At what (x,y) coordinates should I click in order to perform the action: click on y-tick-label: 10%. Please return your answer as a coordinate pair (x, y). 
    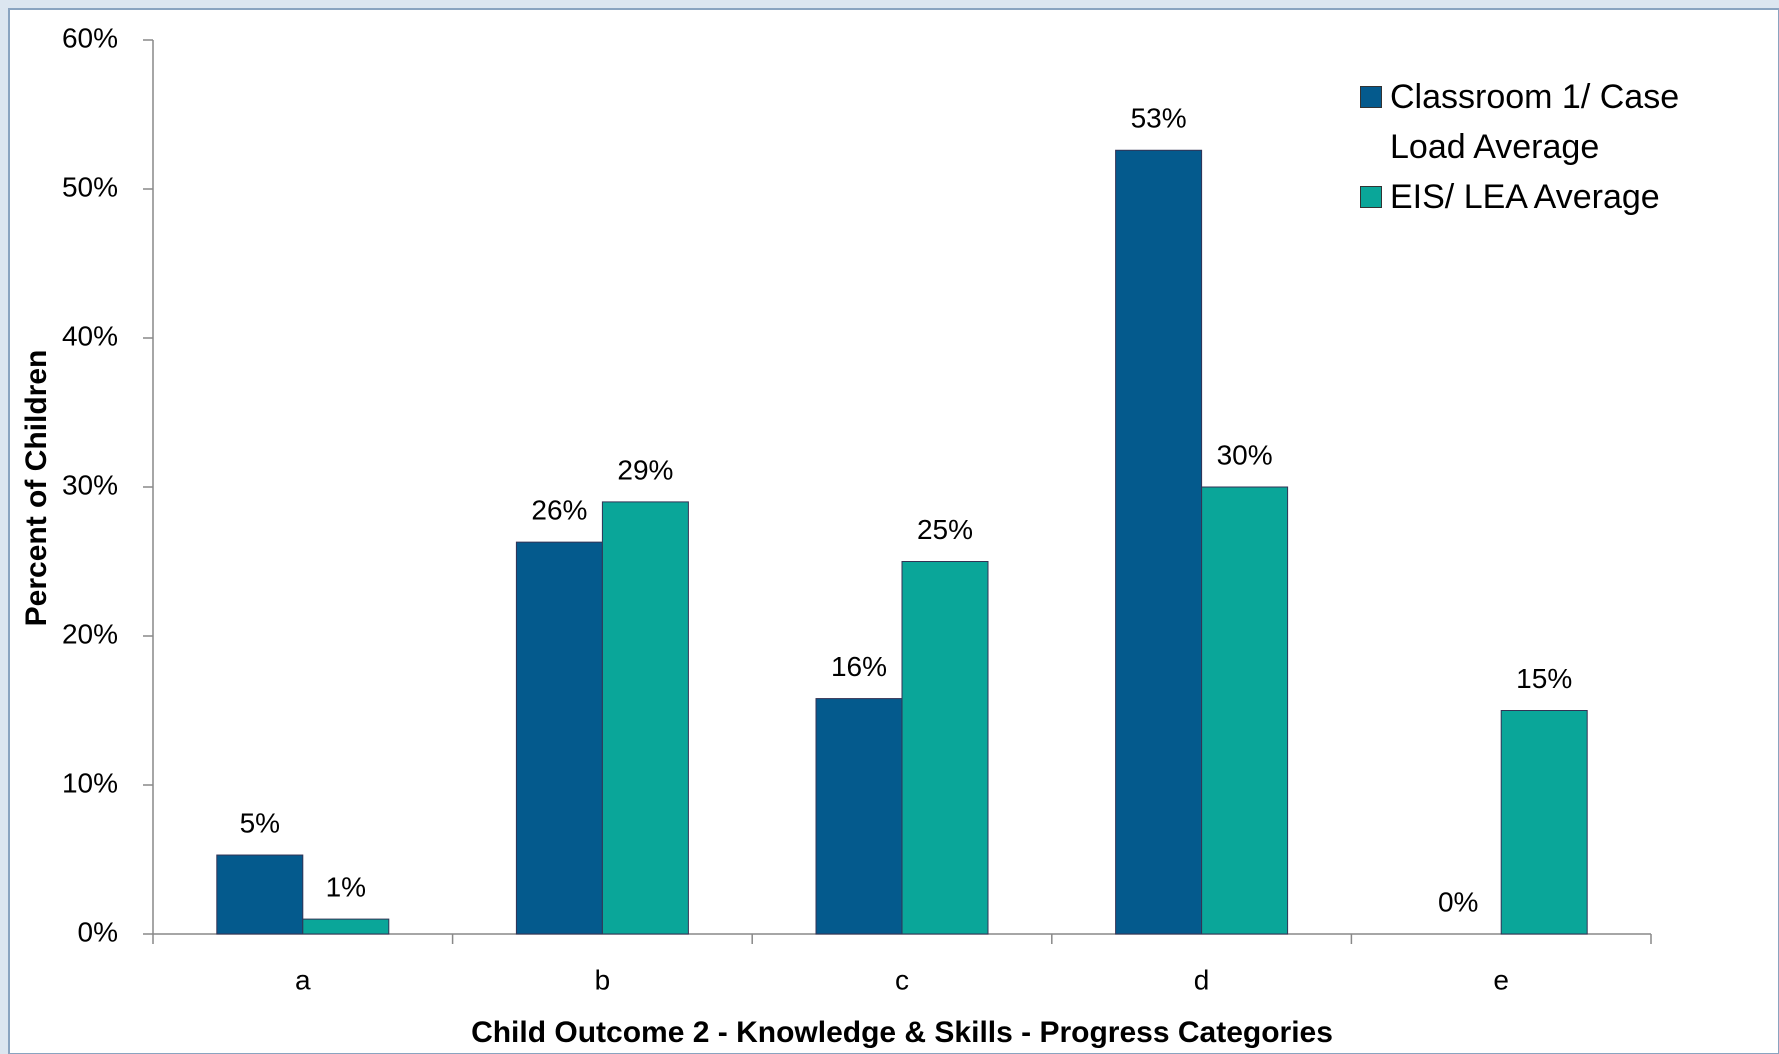
    Looking at the image, I should click on (90, 782).